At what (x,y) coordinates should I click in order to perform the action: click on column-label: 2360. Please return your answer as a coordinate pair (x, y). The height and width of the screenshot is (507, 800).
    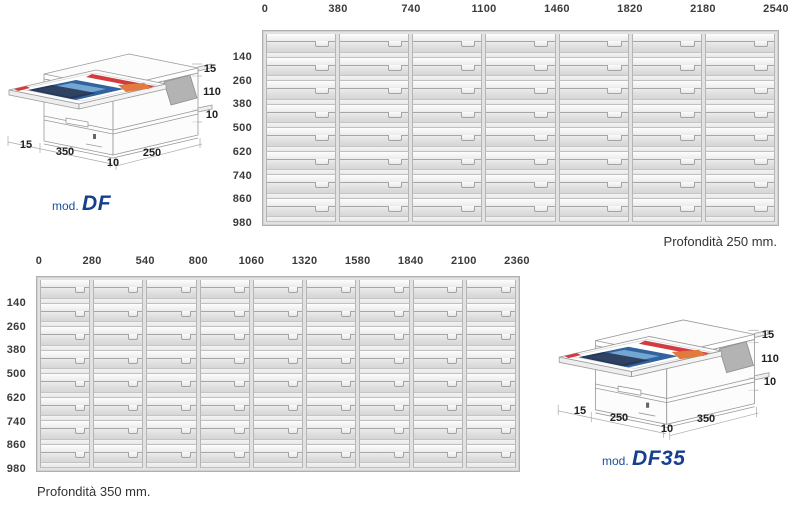
    Looking at the image, I should click on (517, 261).